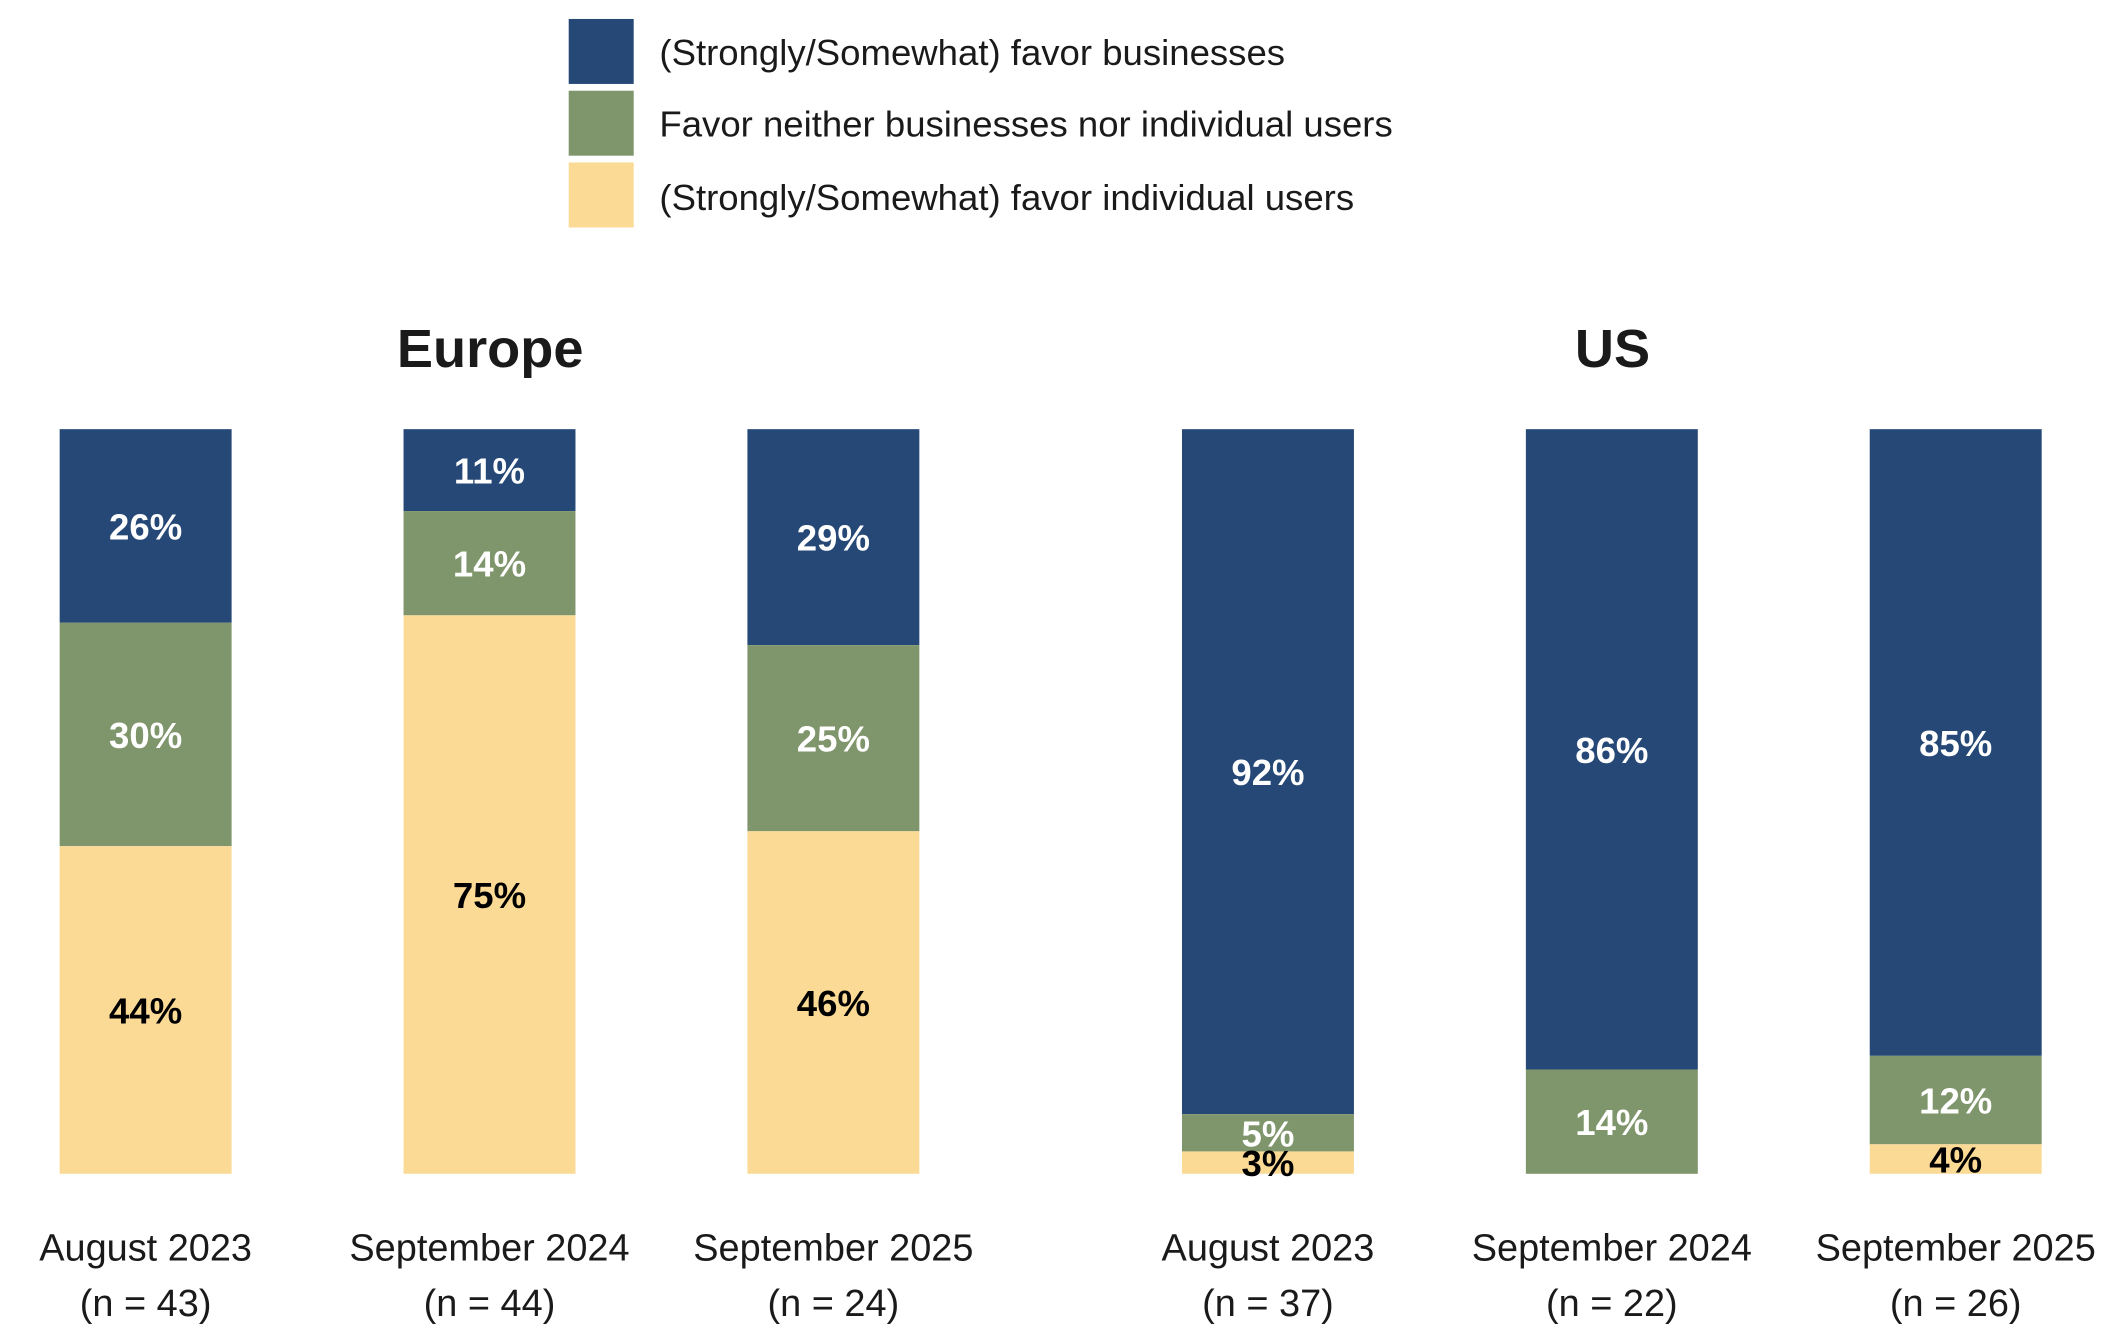 The height and width of the screenshot is (1343, 2123). Describe the element at coordinates (1612, 349) in the screenshot. I see `panel-title-us: US` at that location.